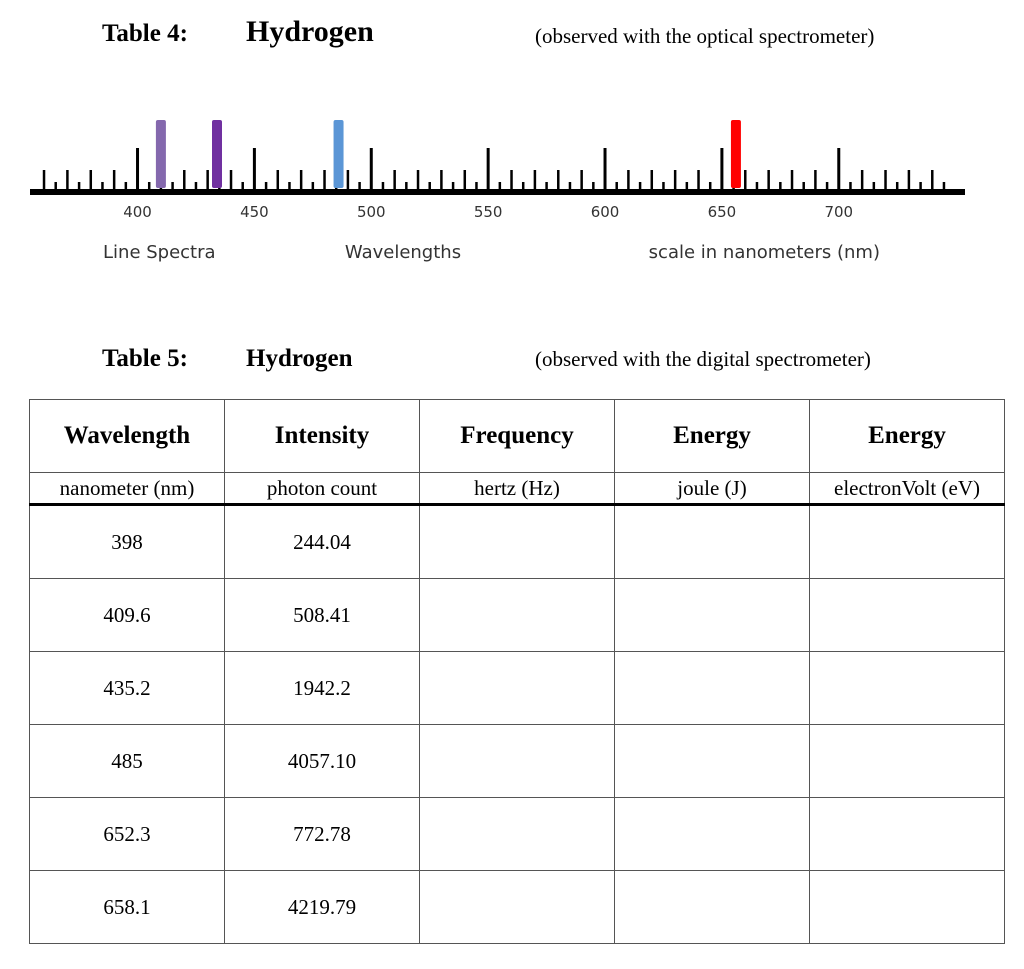 The width and height of the screenshot is (1024, 969). Describe the element at coordinates (907, 489) in the screenshot. I see `table-cell: electronVolt (eV)` at that location.